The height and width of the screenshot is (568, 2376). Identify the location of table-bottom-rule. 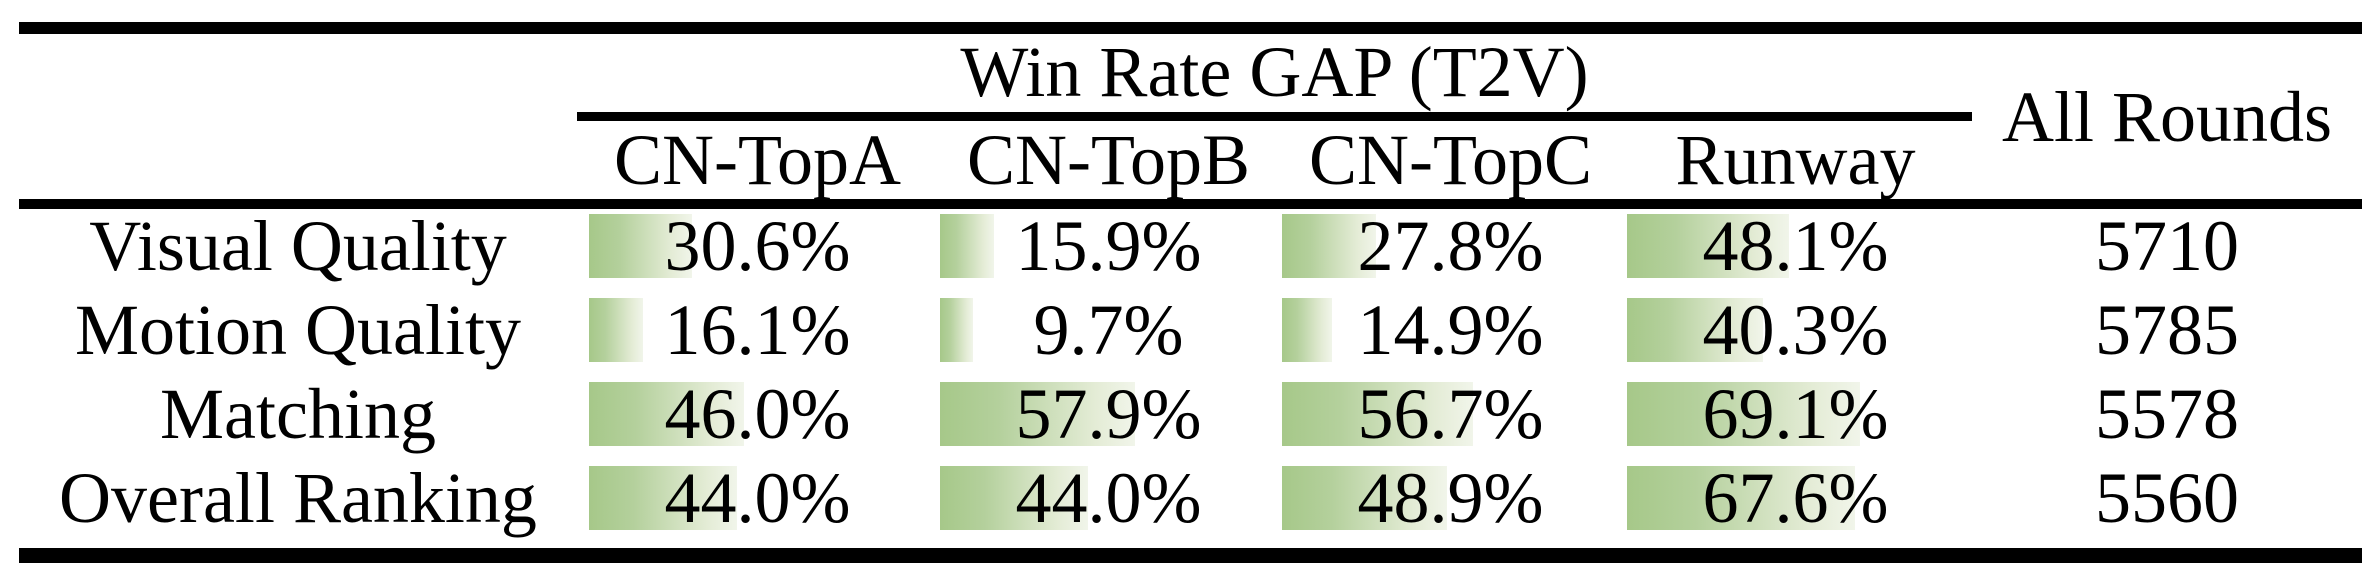
(1190, 555).